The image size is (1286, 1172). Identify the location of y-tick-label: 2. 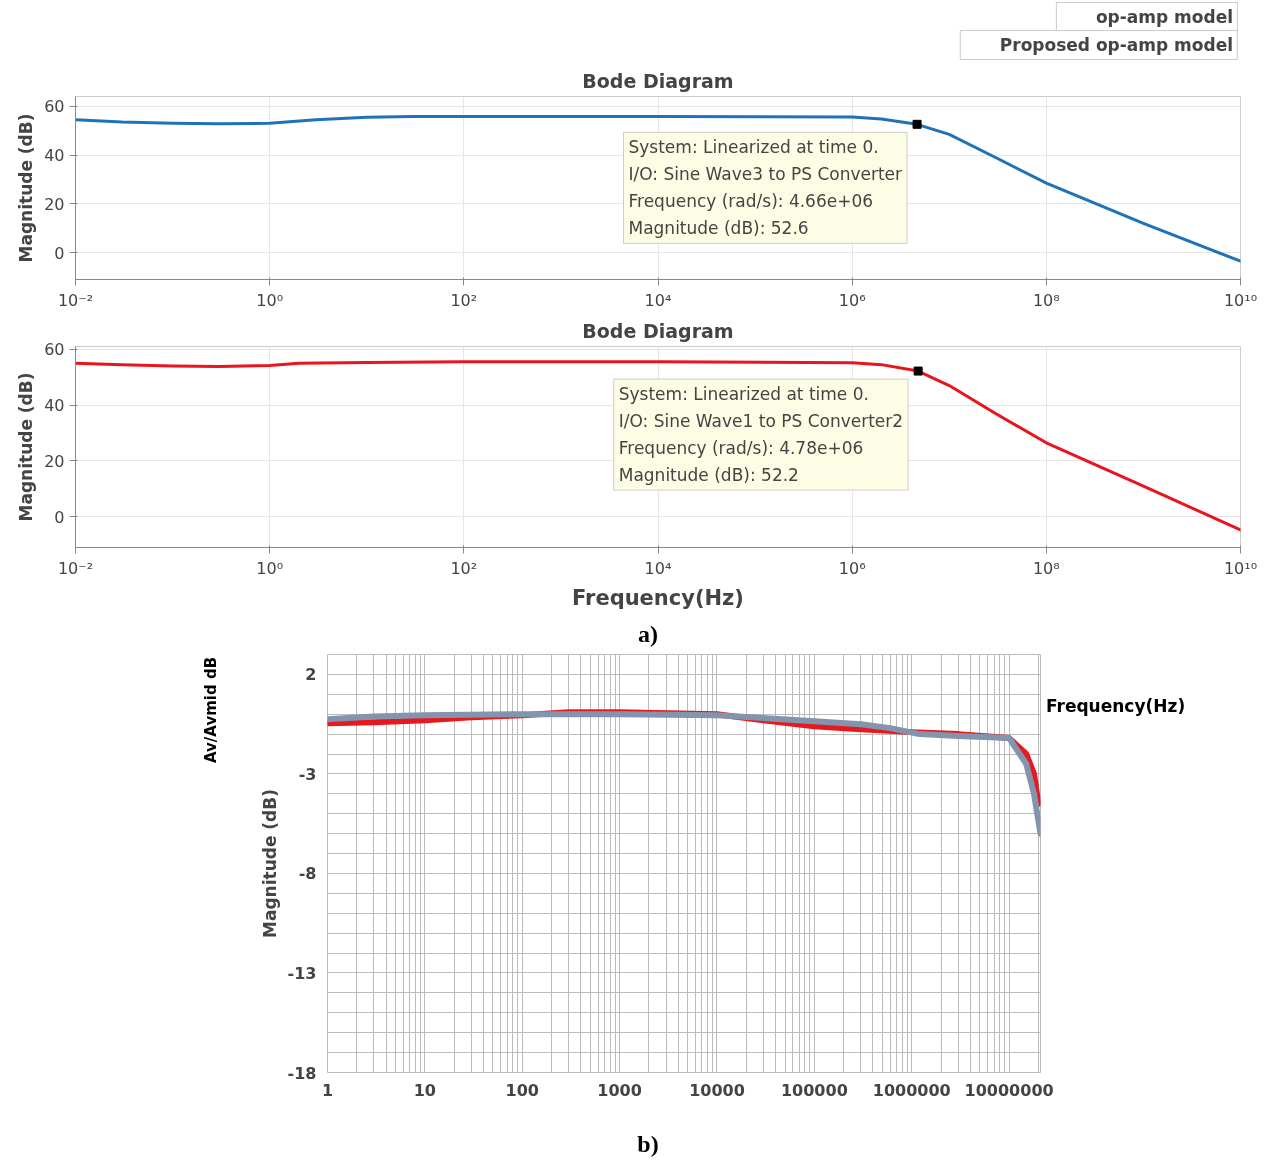
(311, 675).